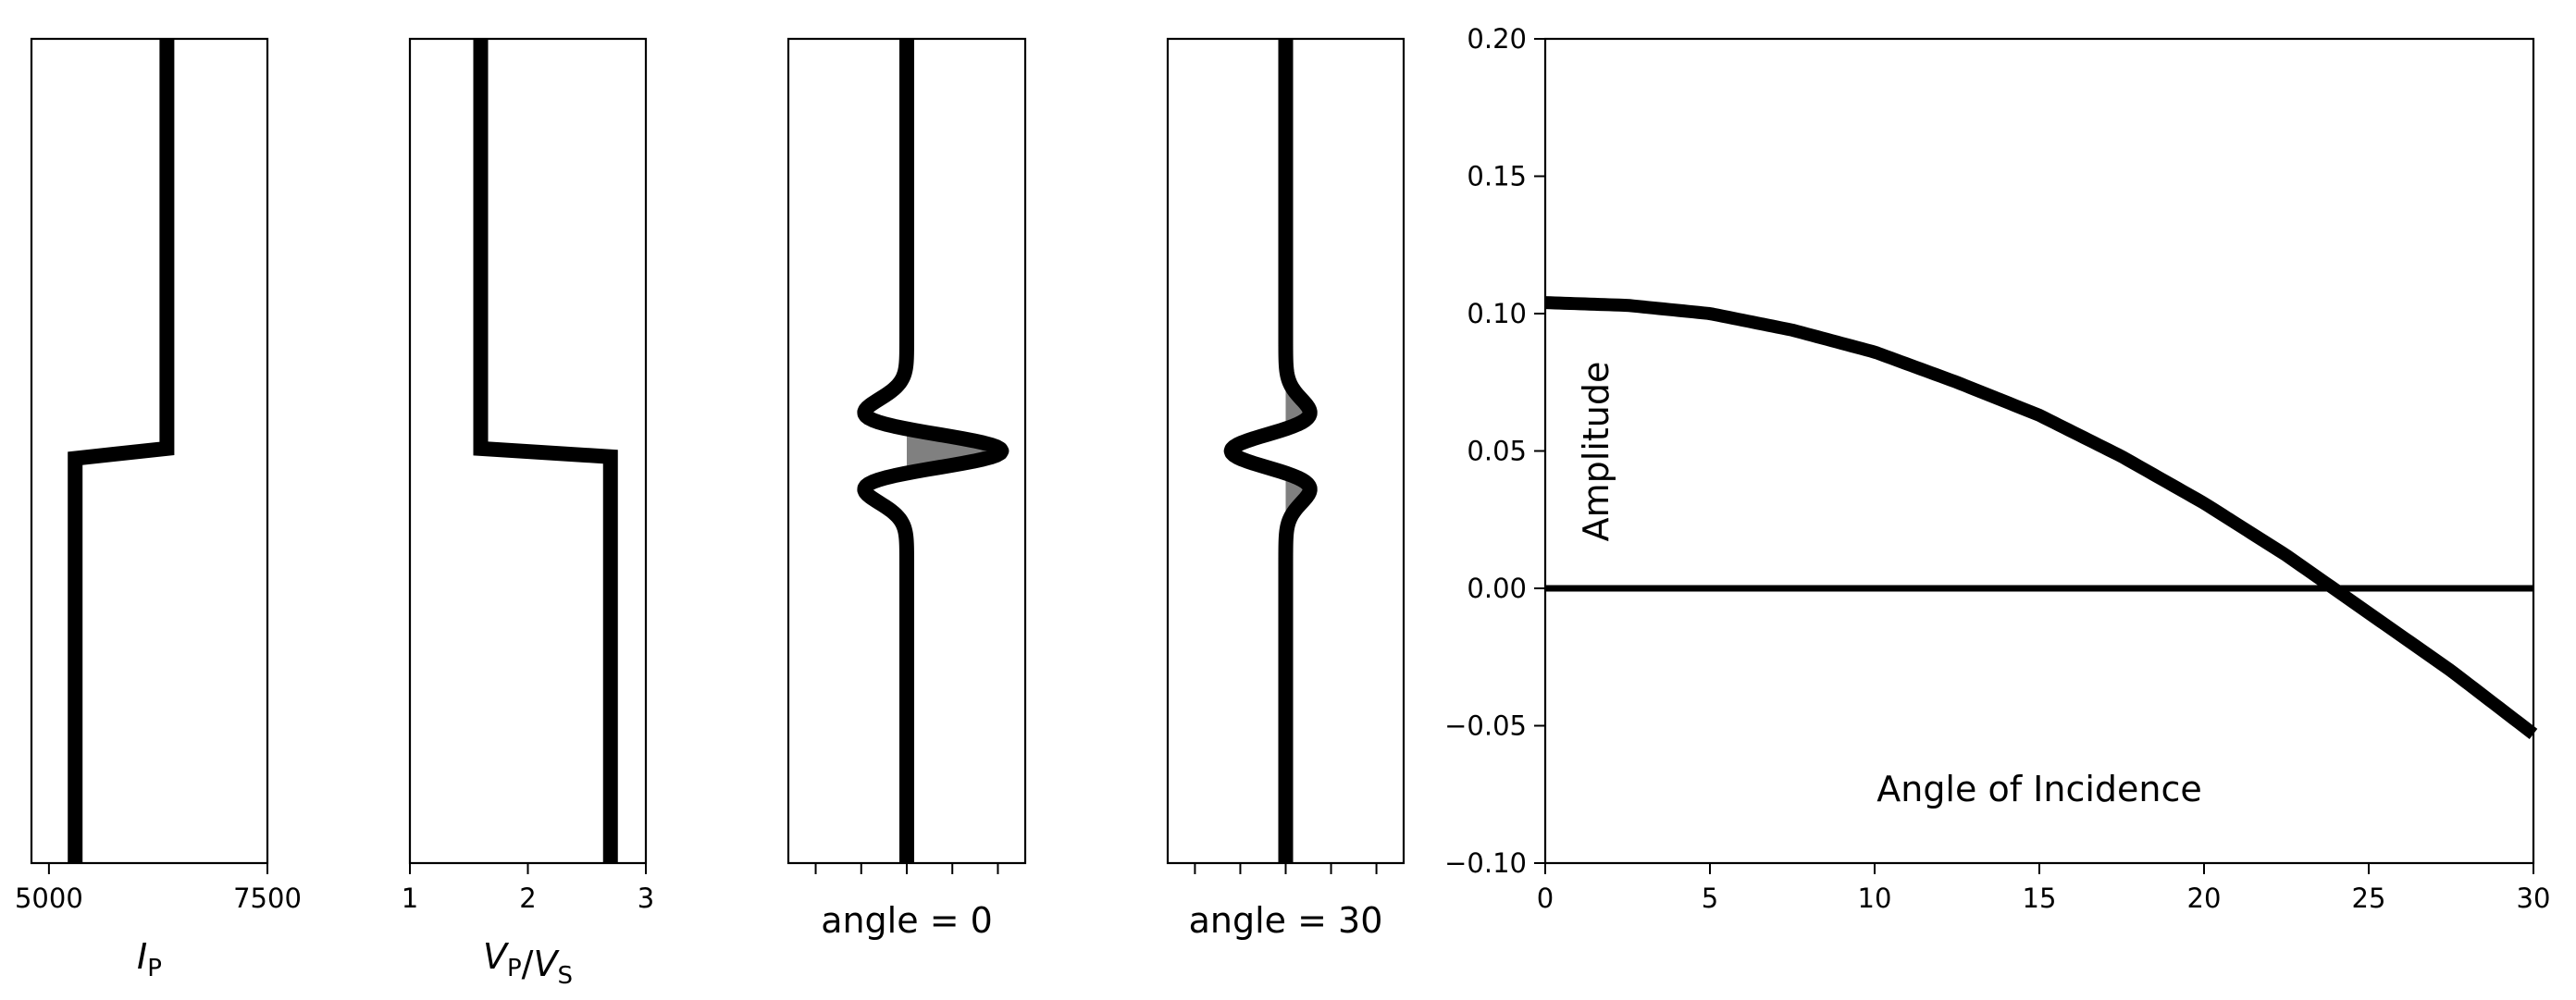 The image size is (2576, 1000). What do you see at coordinates (2369, 898) in the screenshot?
I see `avo-x-tick-5-label: 25` at bounding box center [2369, 898].